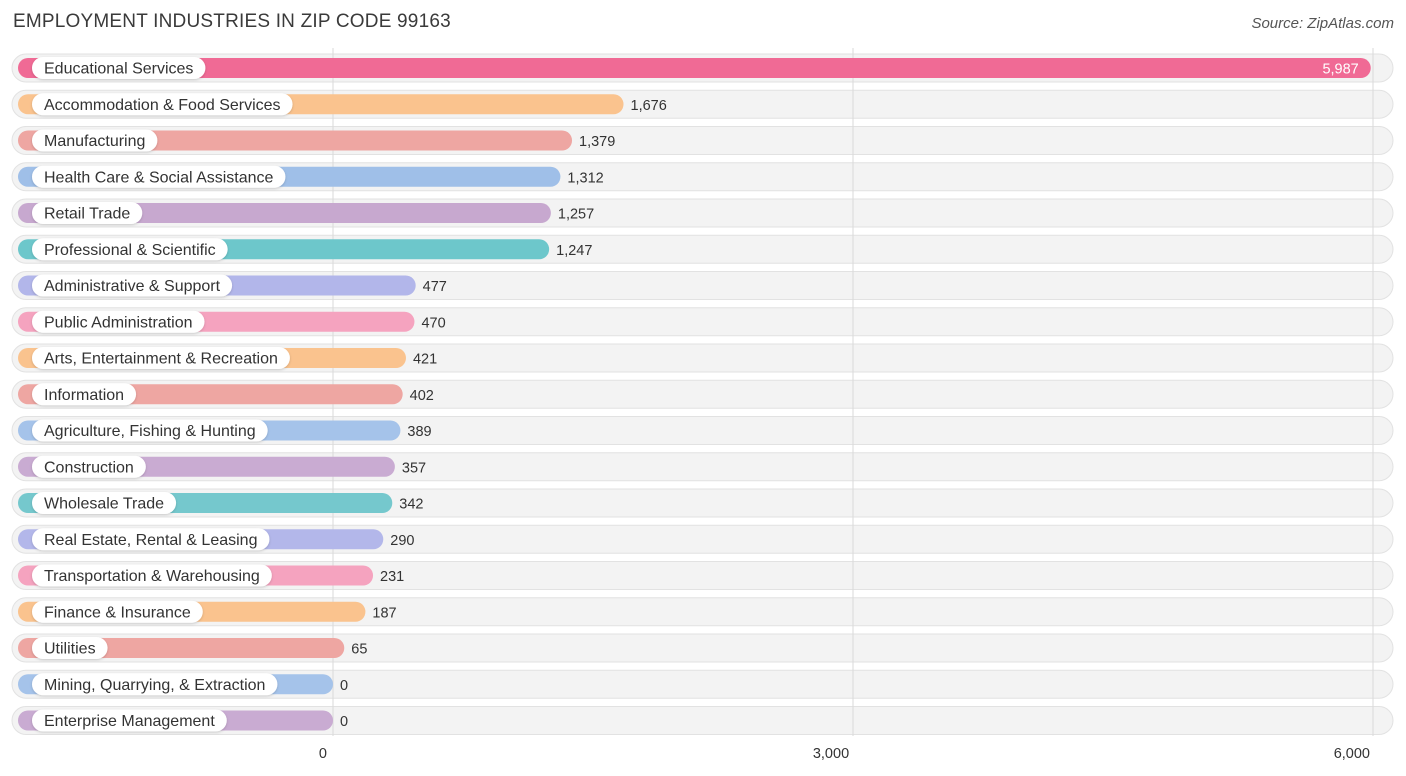 The width and height of the screenshot is (1406, 776). Describe the element at coordinates (576, 215) in the screenshot. I see `value-label: 1,257` at that location.